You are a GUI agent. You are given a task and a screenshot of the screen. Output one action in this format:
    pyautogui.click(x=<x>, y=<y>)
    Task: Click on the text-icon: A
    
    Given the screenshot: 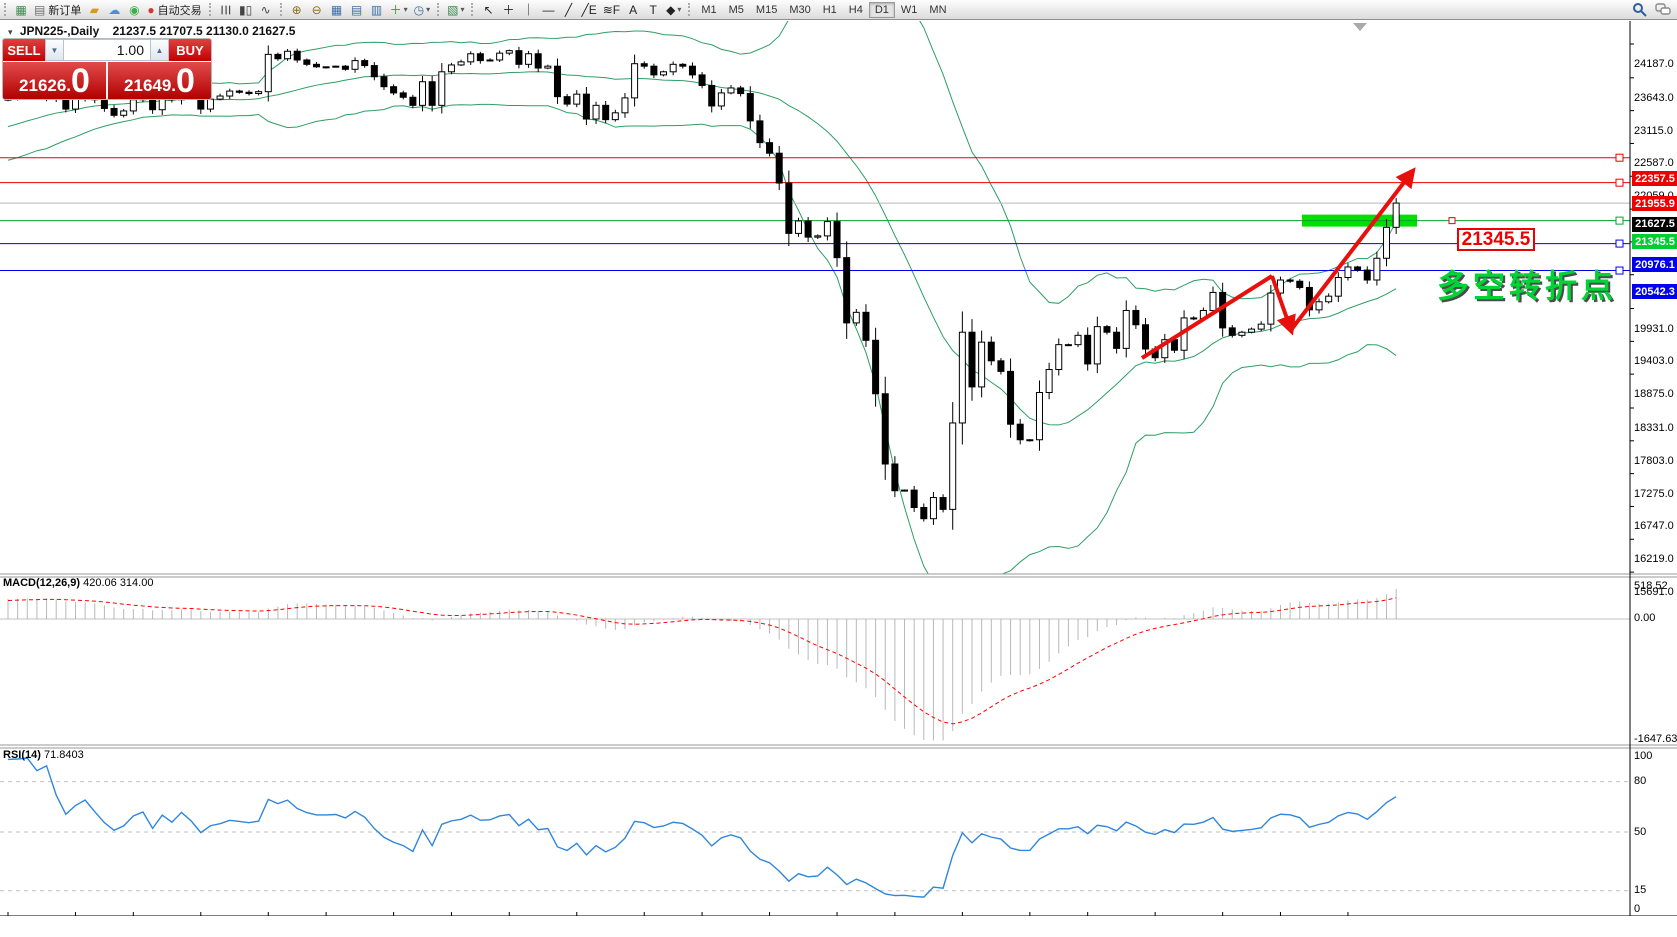 What is the action you would take?
    pyautogui.click(x=633, y=10)
    